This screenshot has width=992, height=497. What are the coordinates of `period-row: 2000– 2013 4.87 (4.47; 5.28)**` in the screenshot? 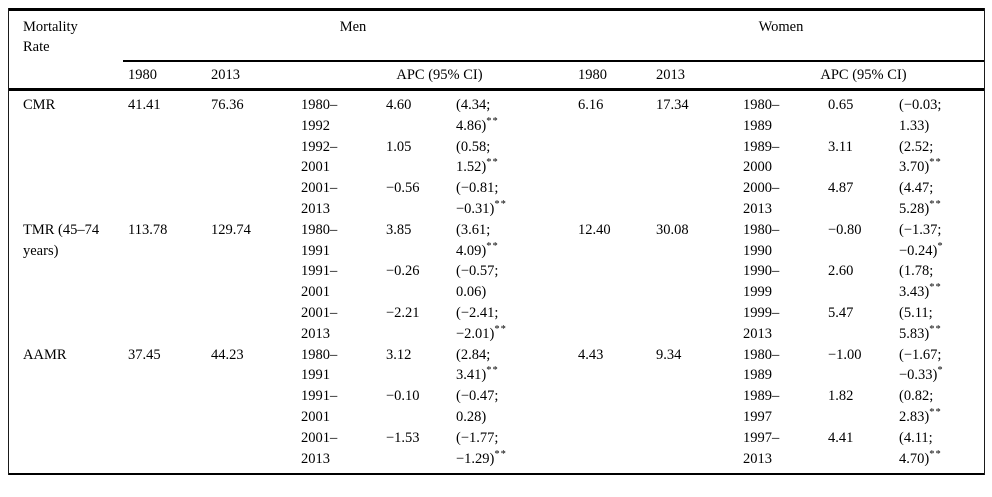 It's located at (863, 199).